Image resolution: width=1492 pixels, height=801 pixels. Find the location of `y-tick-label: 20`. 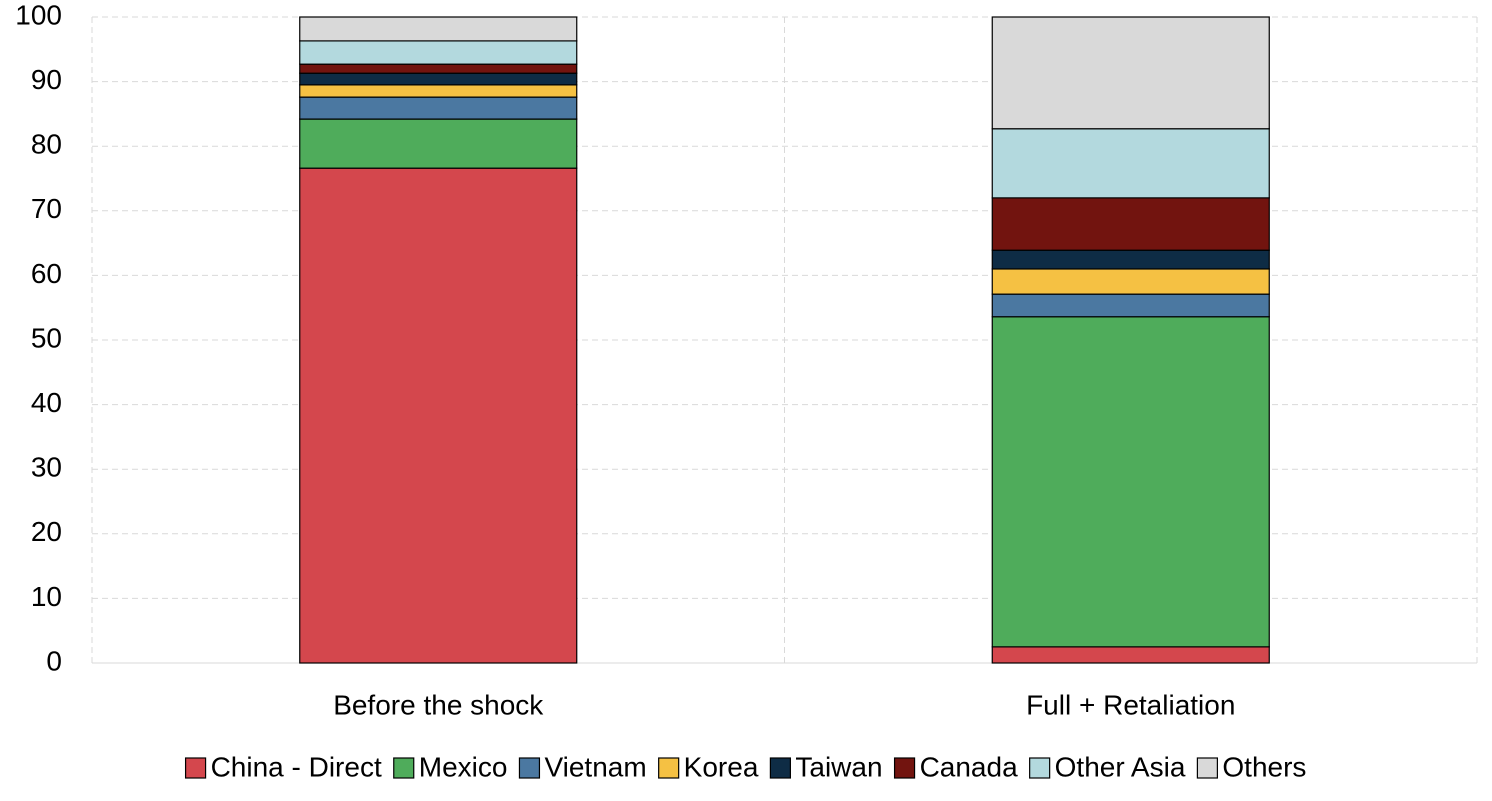

y-tick-label: 20 is located at coordinates (46, 531).